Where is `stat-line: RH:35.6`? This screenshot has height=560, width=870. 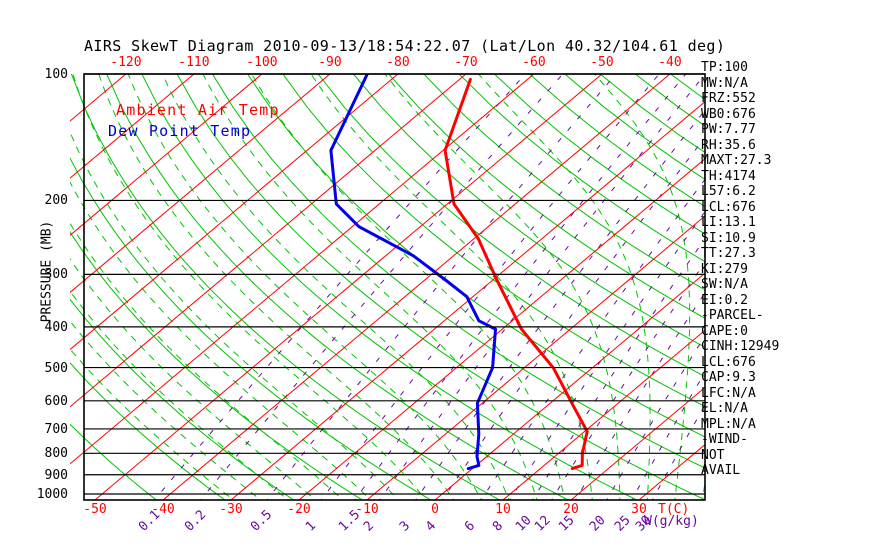
stat-line: RH:35.6 is located at coordinates (728, 145).